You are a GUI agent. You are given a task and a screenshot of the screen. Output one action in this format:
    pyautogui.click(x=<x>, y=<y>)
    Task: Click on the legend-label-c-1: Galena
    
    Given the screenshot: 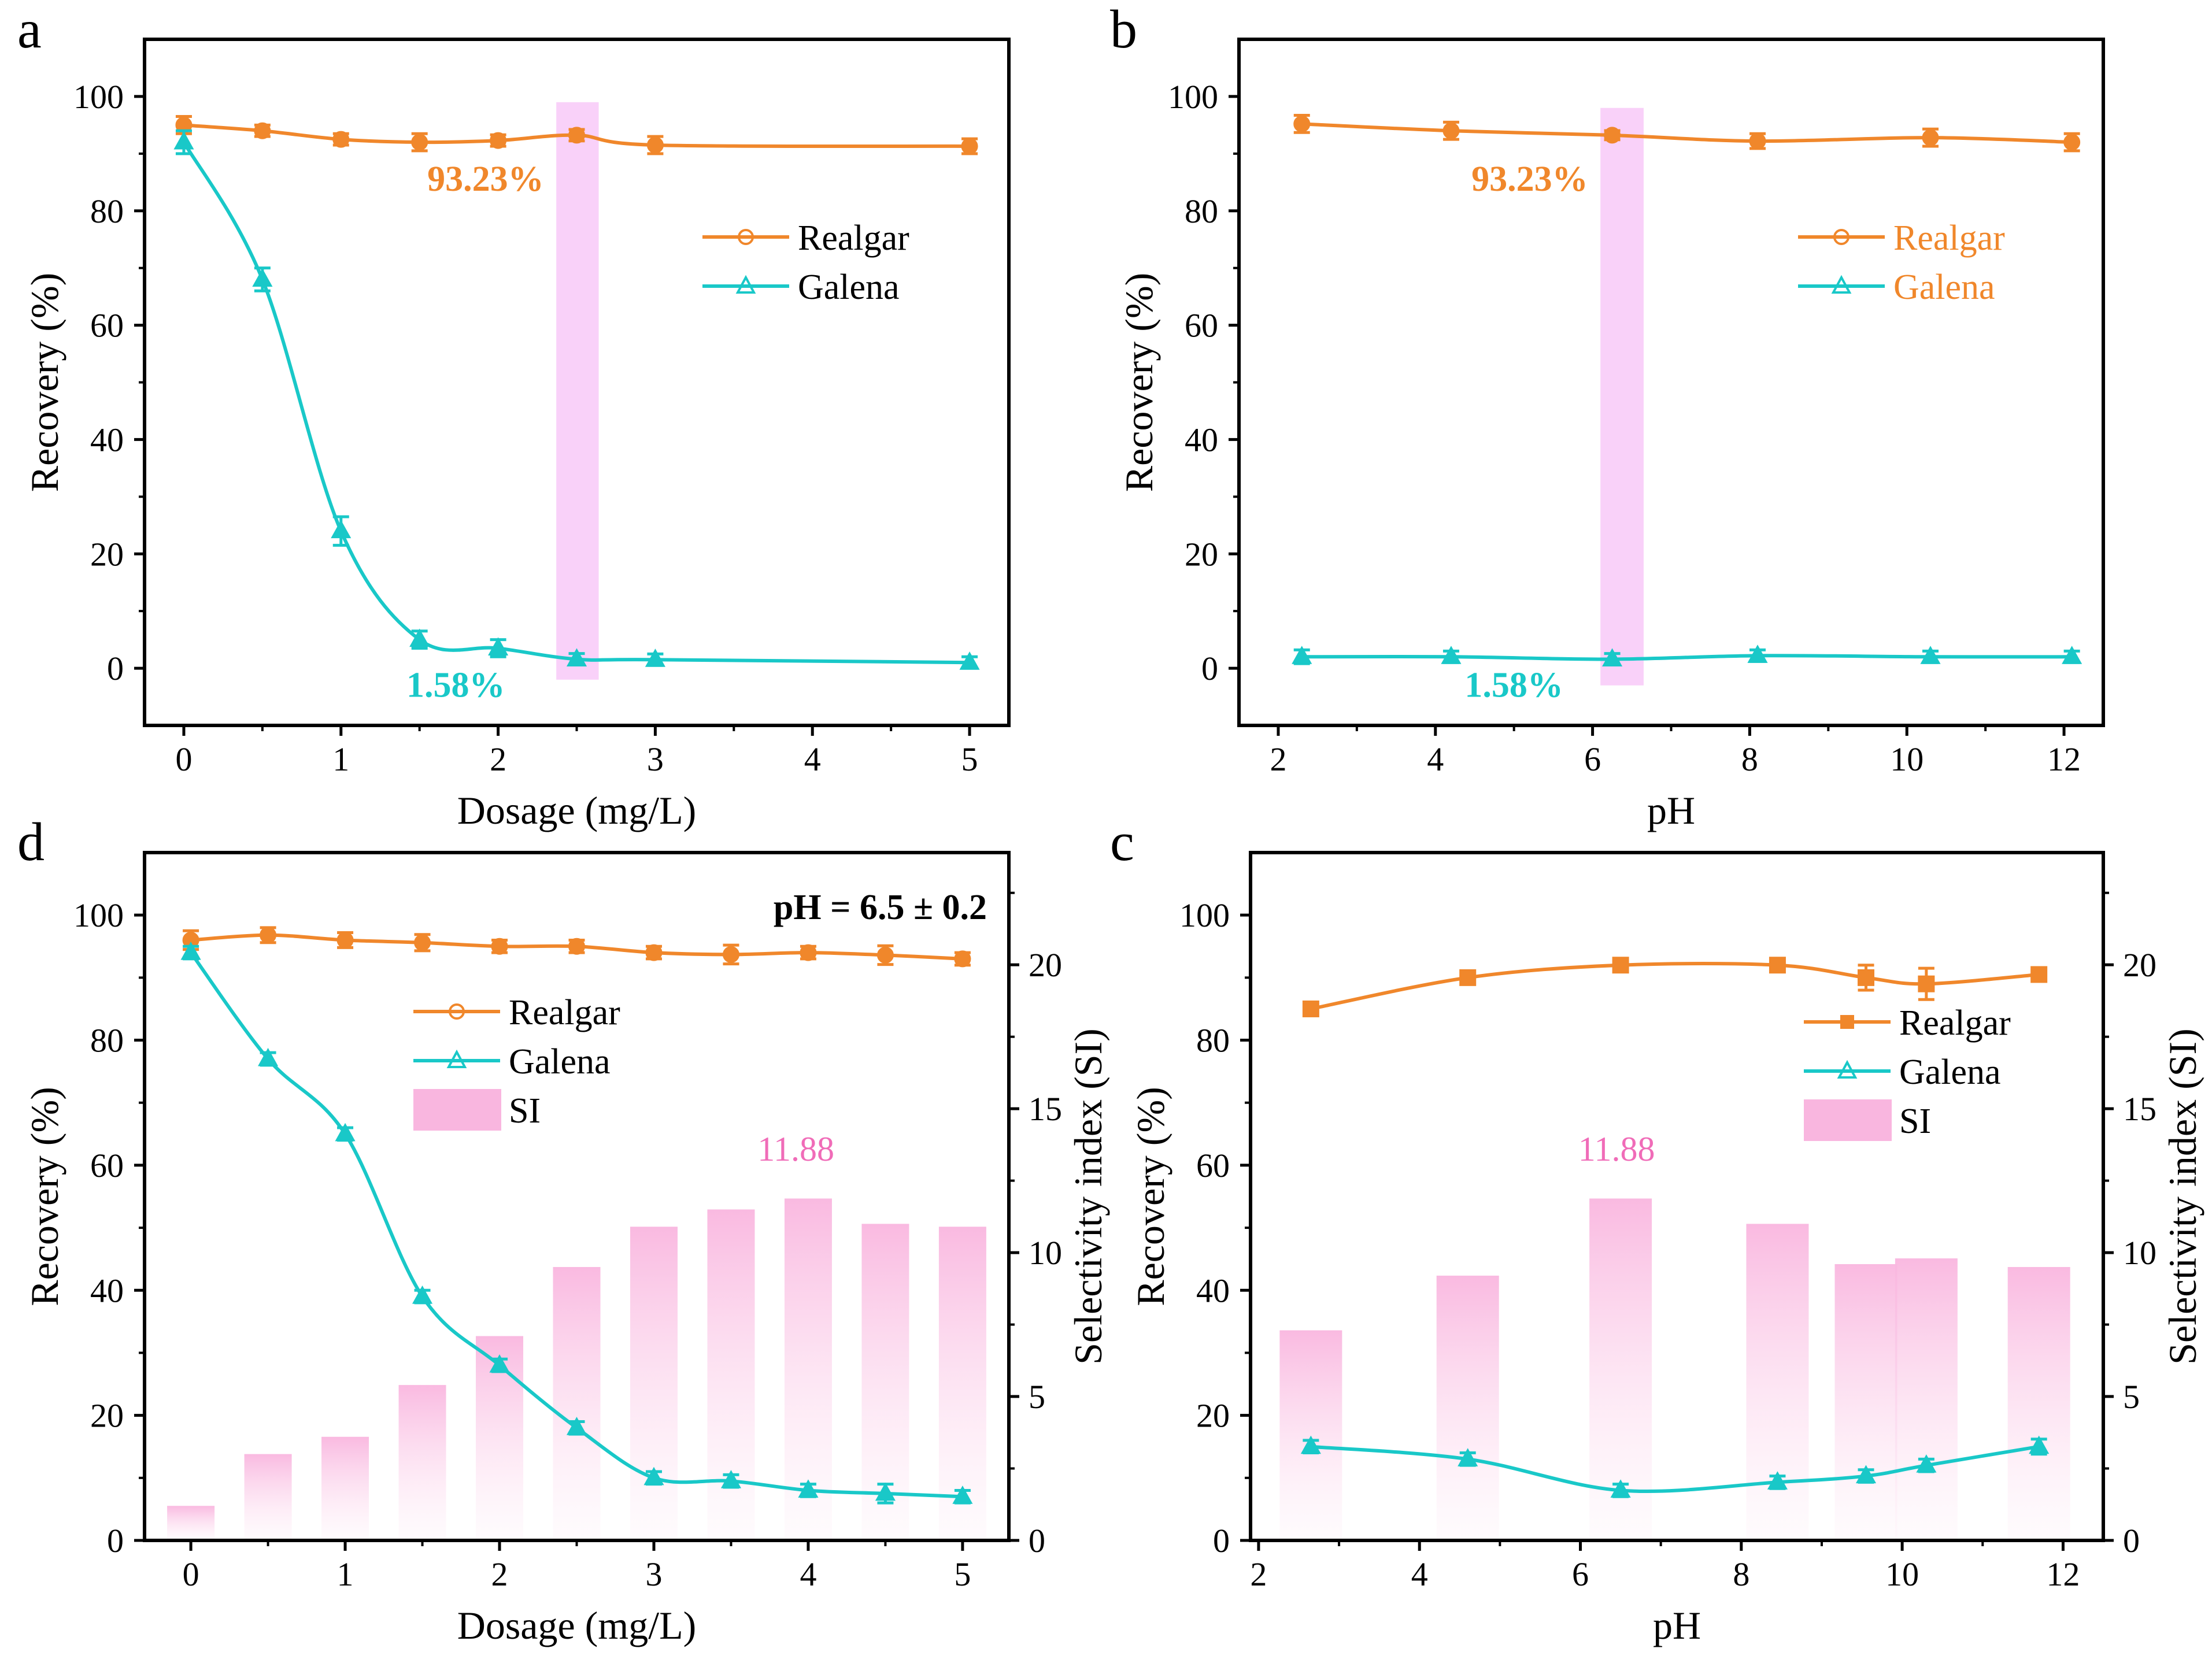 What is the action you would take?
    pyautogui.click(x=1950, y=1072)
    